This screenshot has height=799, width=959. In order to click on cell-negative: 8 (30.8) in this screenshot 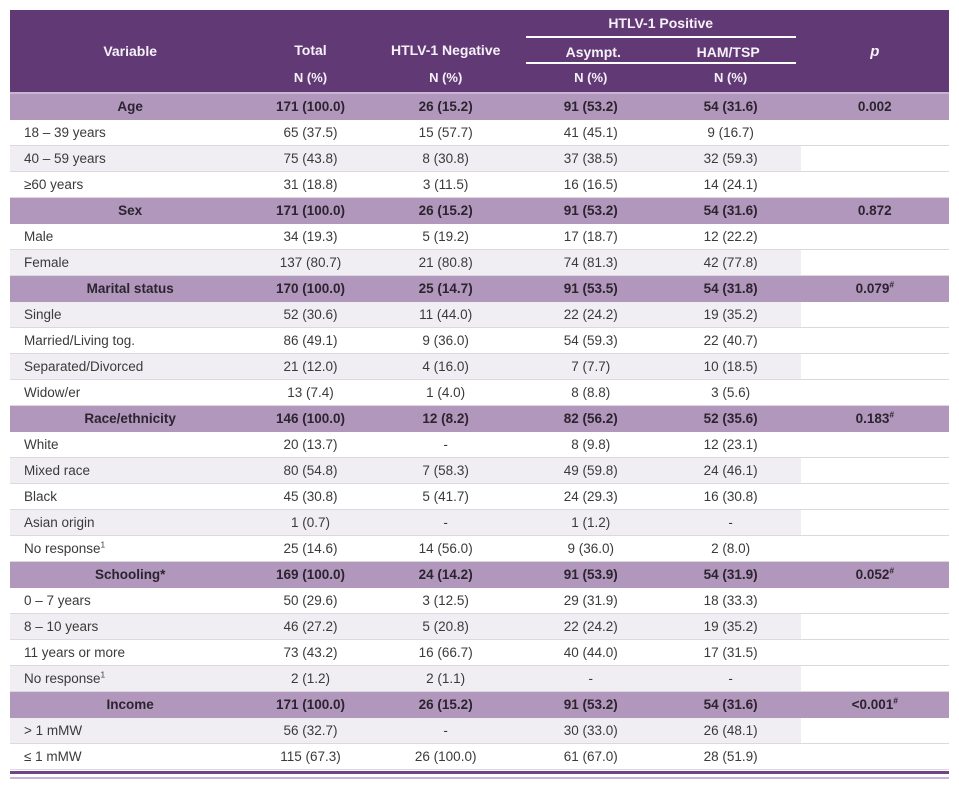, I will do `click(445, 158)`.